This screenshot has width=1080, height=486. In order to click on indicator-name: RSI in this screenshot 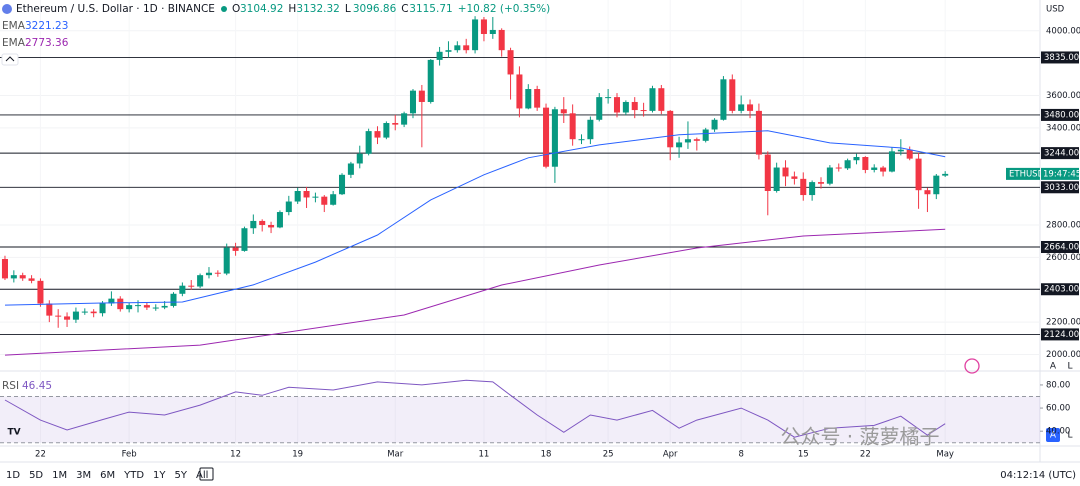, I will do `click(10, 386)`.